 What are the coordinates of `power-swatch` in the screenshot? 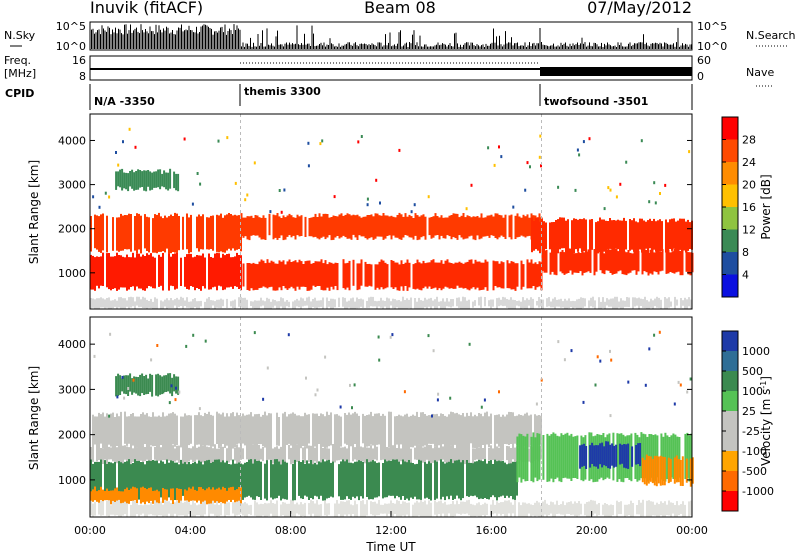 It's located at (730, 195).